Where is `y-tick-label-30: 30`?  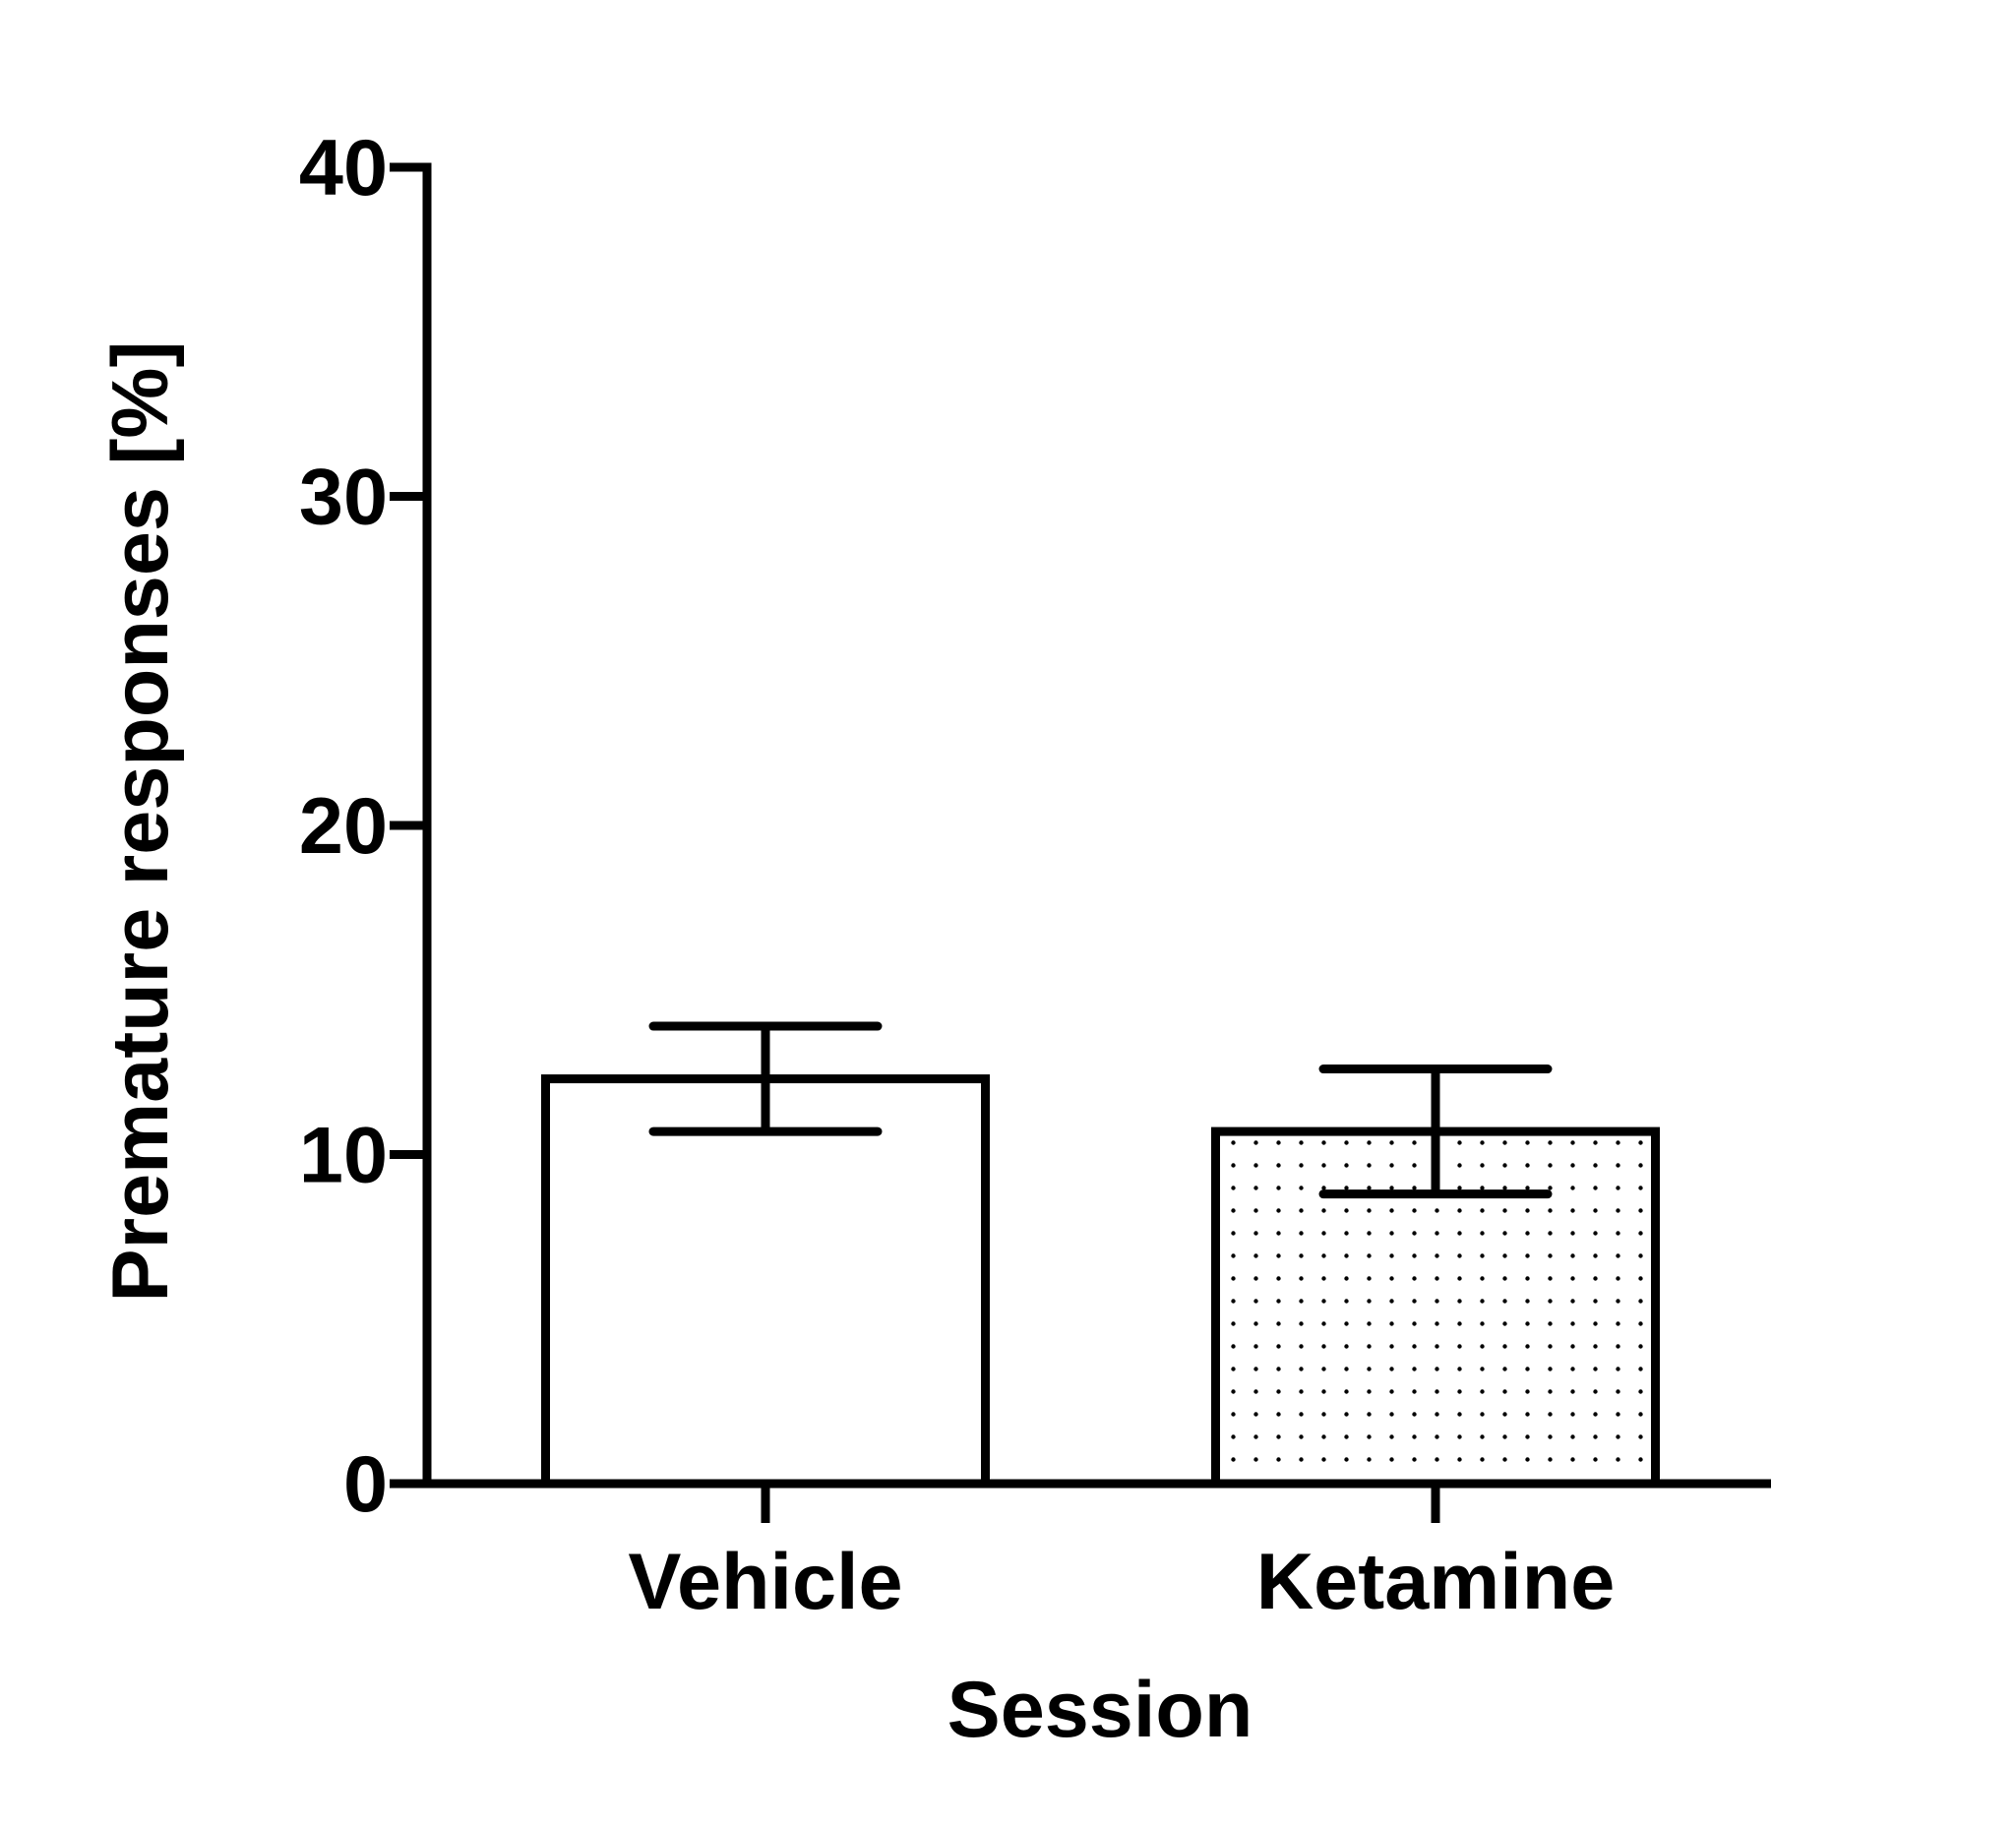 y-tick-label-30: 30 is located at coordinates (344, 498).